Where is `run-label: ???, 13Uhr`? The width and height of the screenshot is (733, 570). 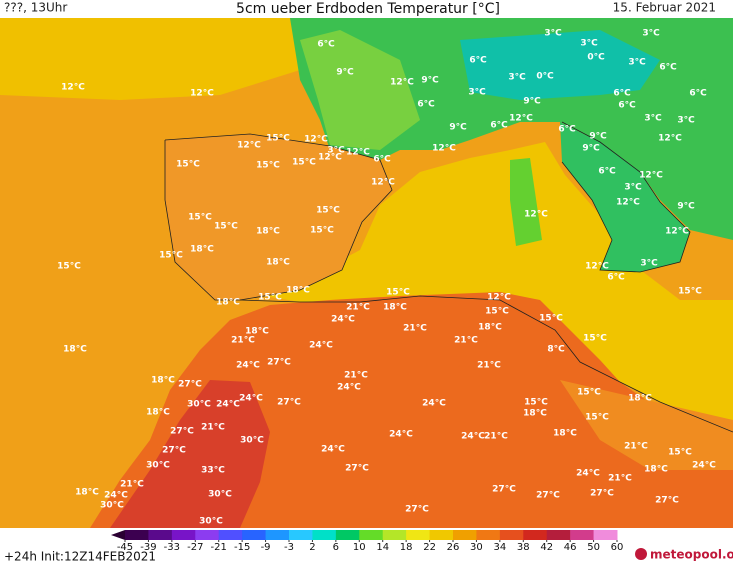
run-label: ???, 13Uhr is located at coordinates (35, 8).